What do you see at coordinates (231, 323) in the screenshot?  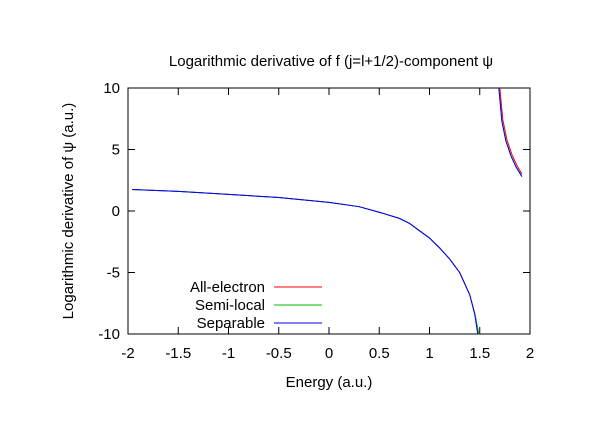 I see `legend-label-separable: Separable` at bounding box center [231, 323].